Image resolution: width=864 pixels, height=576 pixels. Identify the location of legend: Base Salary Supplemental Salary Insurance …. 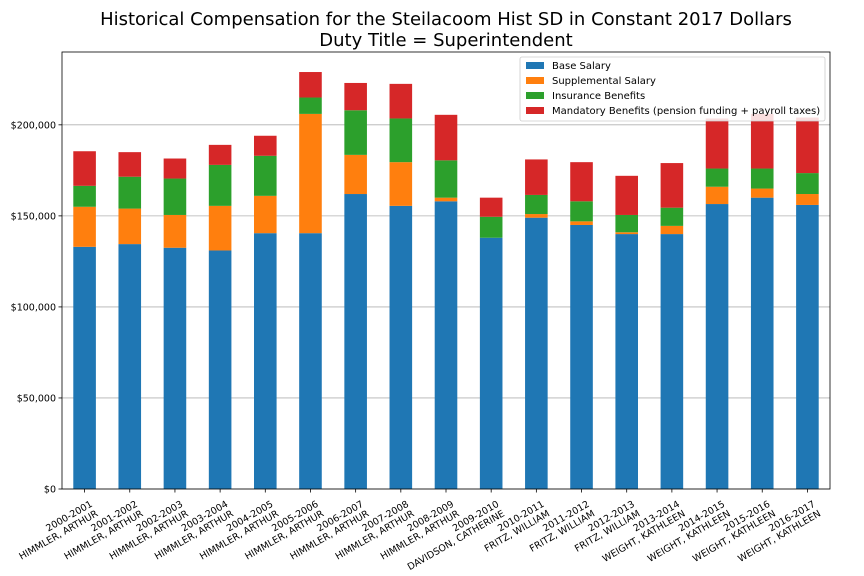
(672, 89).